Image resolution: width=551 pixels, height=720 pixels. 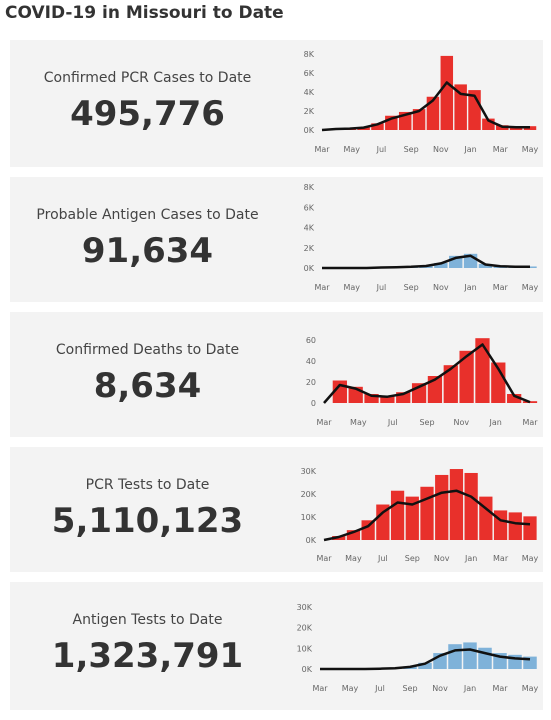 I want to click on y-tick-label: 4K, so click(x=309, y=228).